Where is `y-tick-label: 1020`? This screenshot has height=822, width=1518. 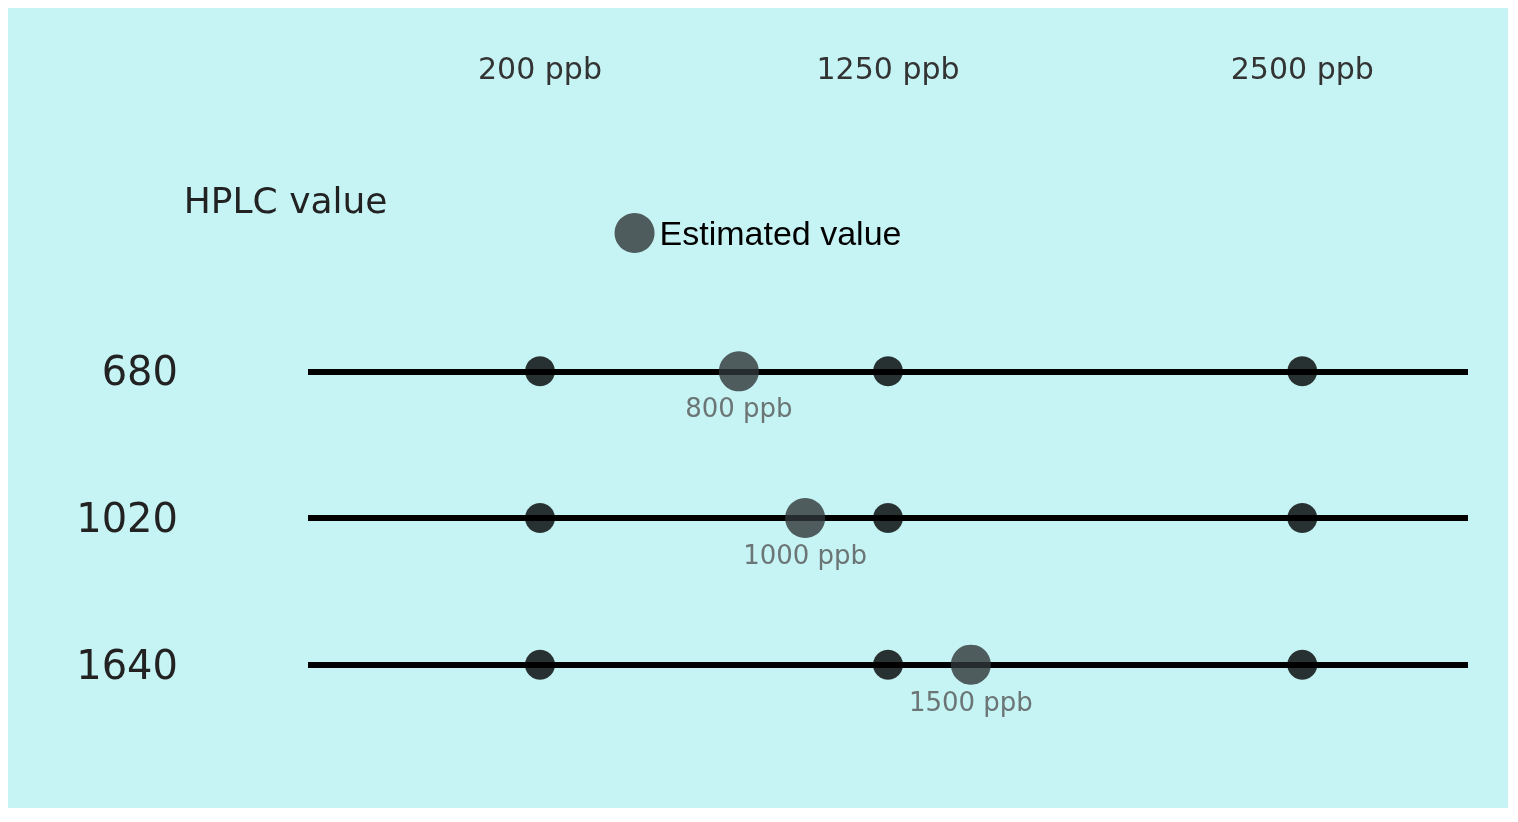 y-tick-label: 1020 is located at coordinates (127, 518).